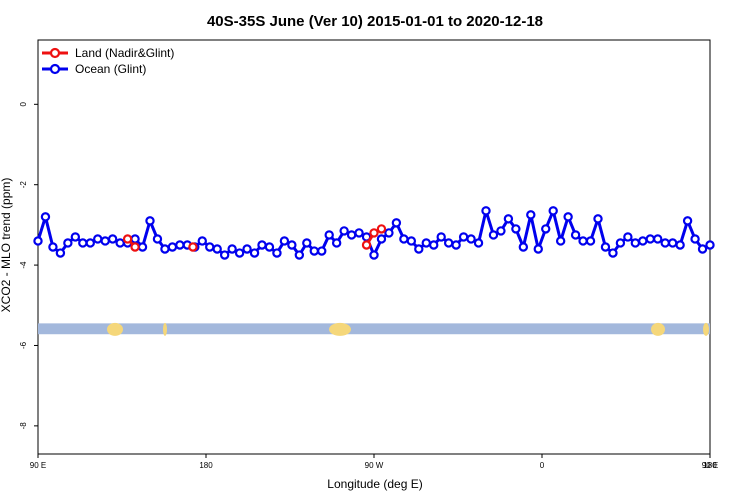 The image size is (750, 500). What do you see at coordinates (28, 266) in the screenshot?
I see `y-axis-ticks: 0 -2 -4 -6 -8` at bounding box center [28, 266].